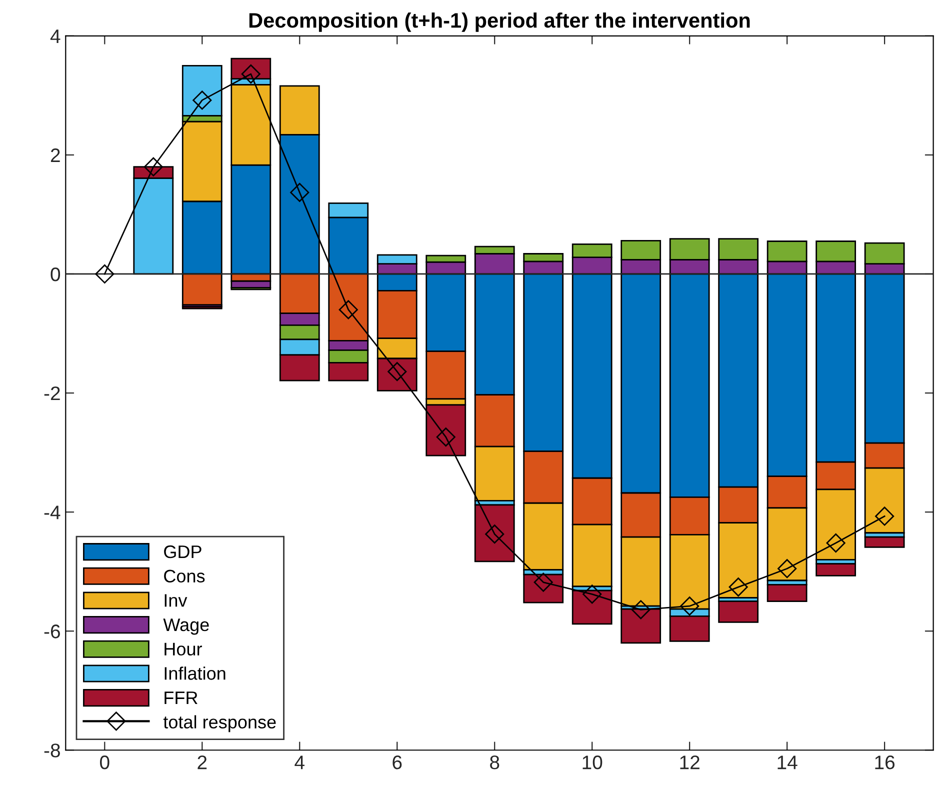  Describe the element at coordinates (299, 763) in the screenshot. I see `x-tick-label: 4` at that location.